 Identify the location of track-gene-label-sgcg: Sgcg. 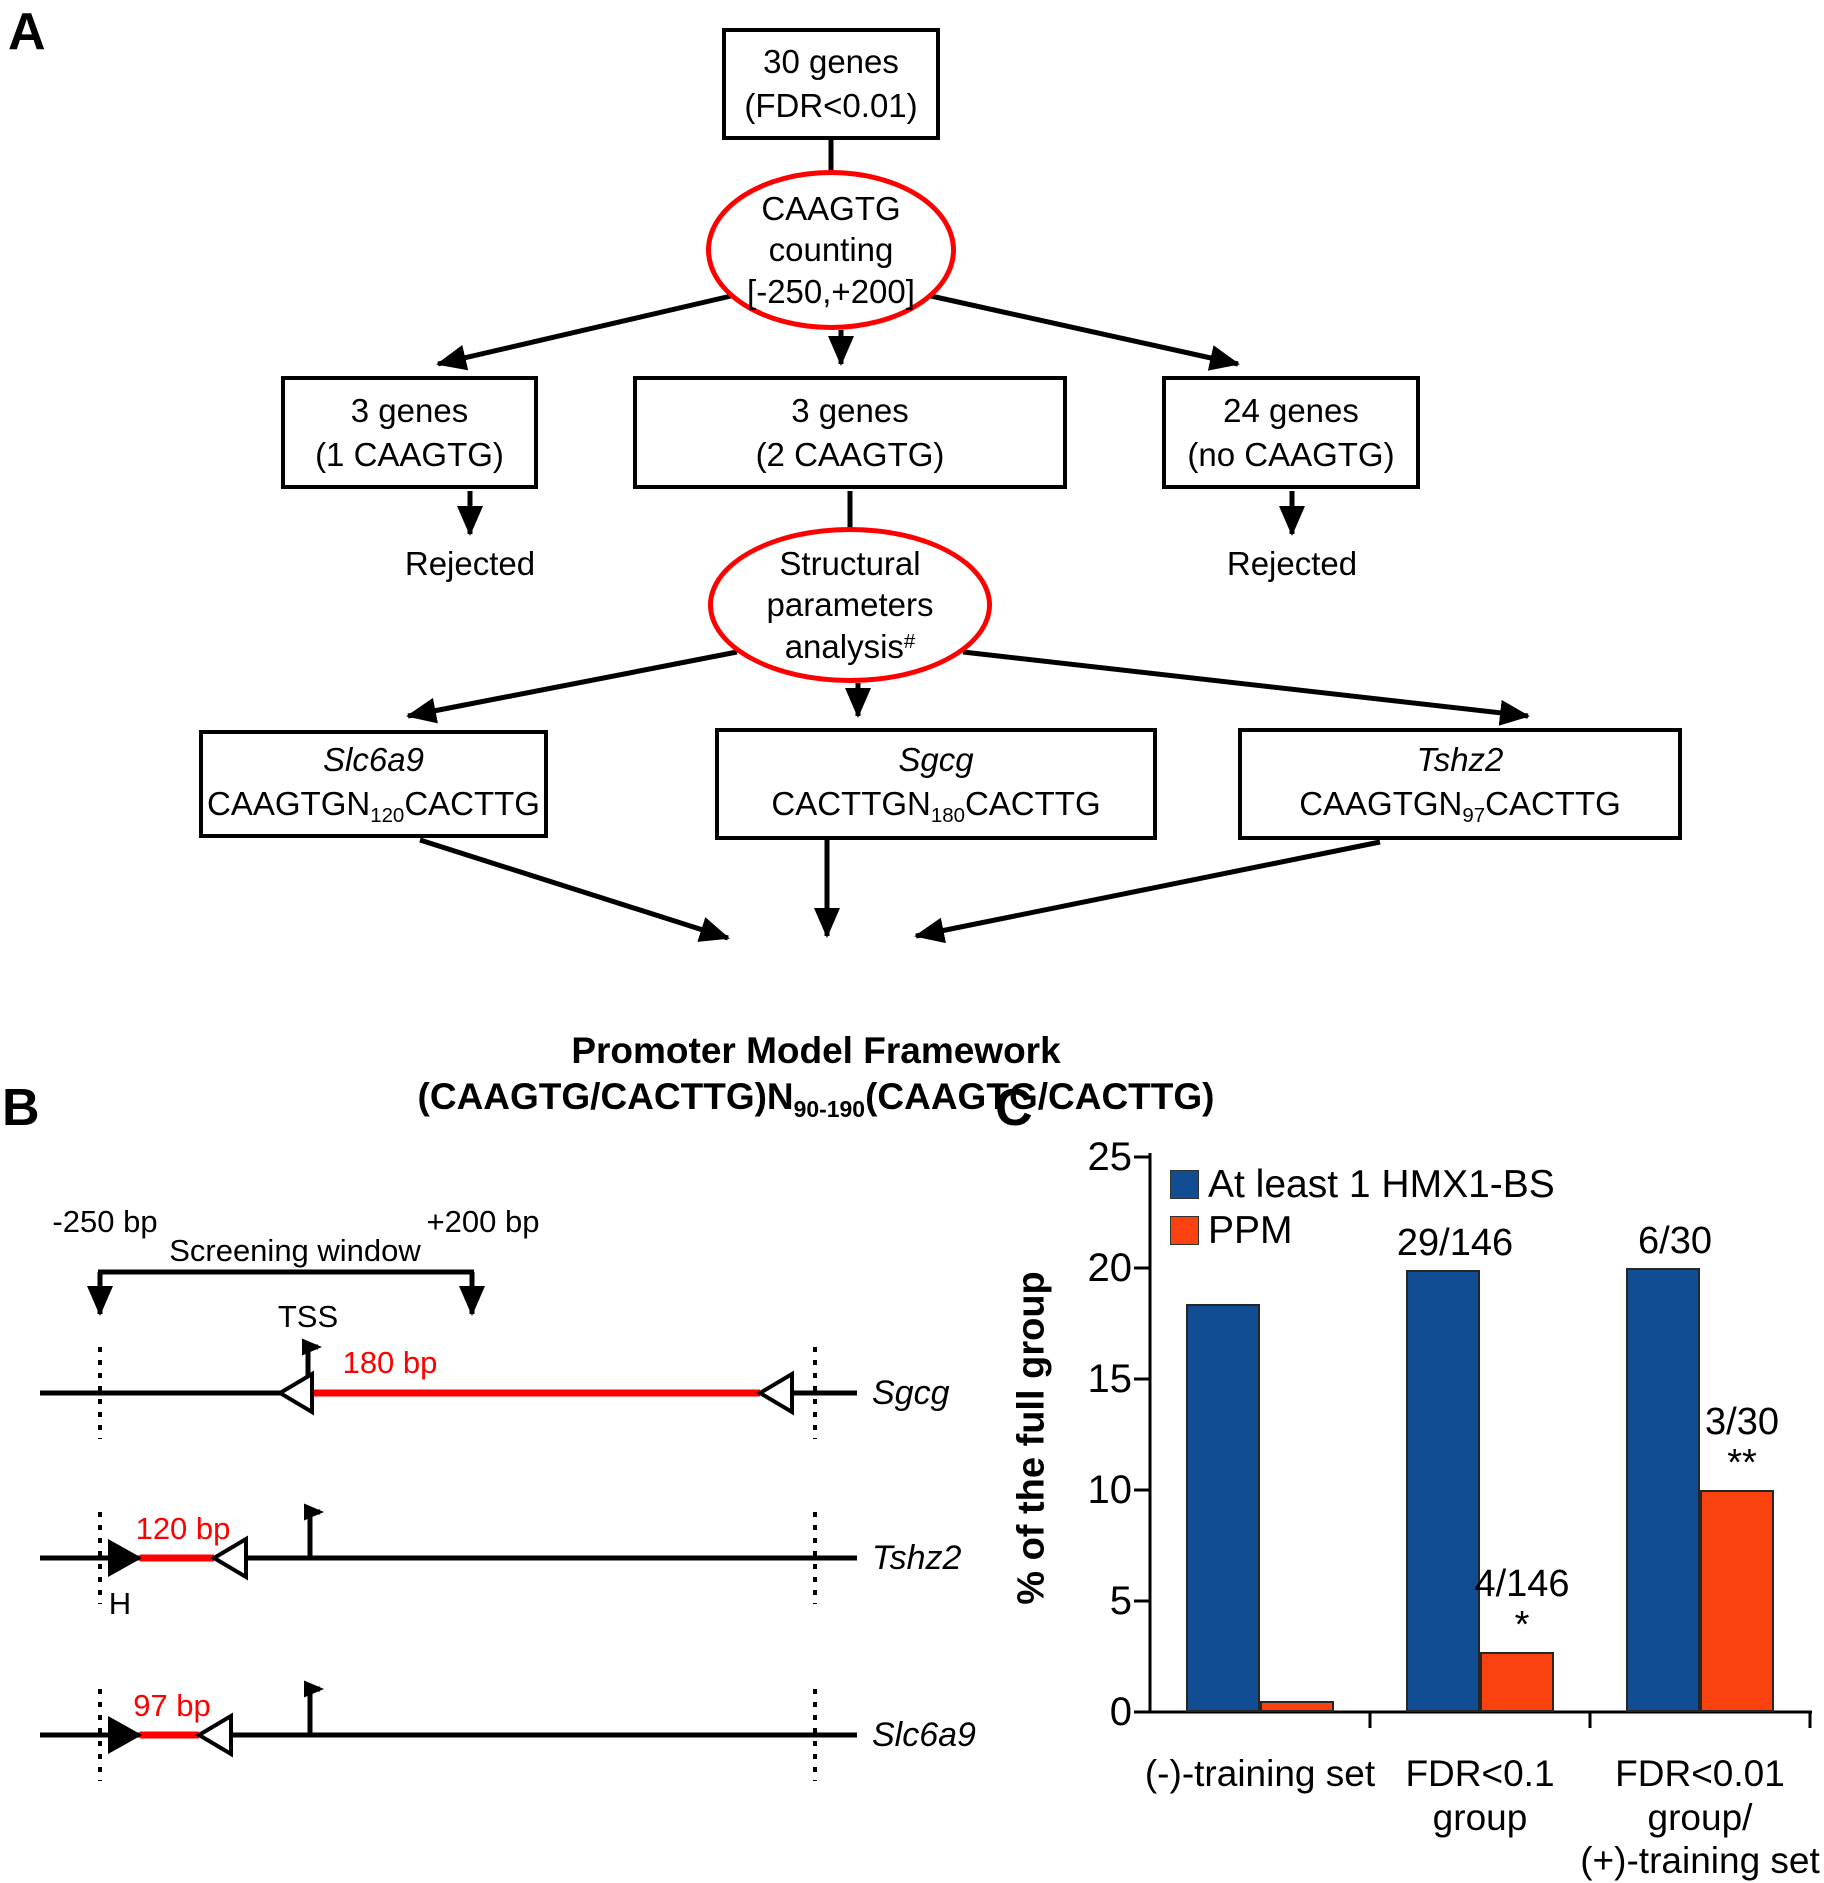
(911, 1393).